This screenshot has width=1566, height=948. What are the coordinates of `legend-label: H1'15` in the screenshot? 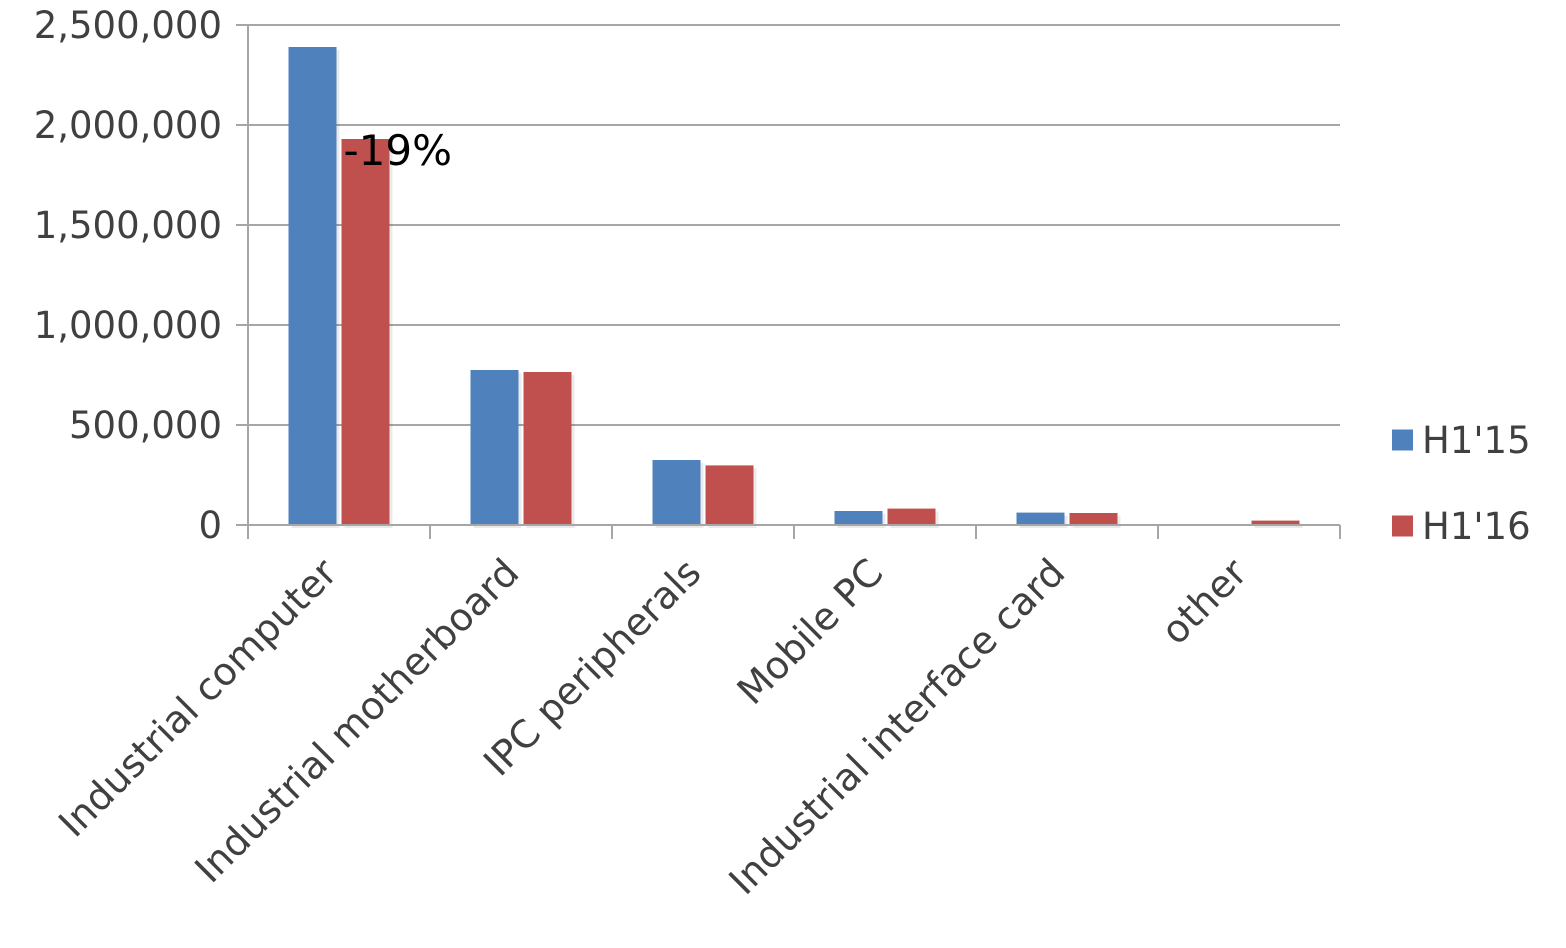 It's located at (1476, 440).